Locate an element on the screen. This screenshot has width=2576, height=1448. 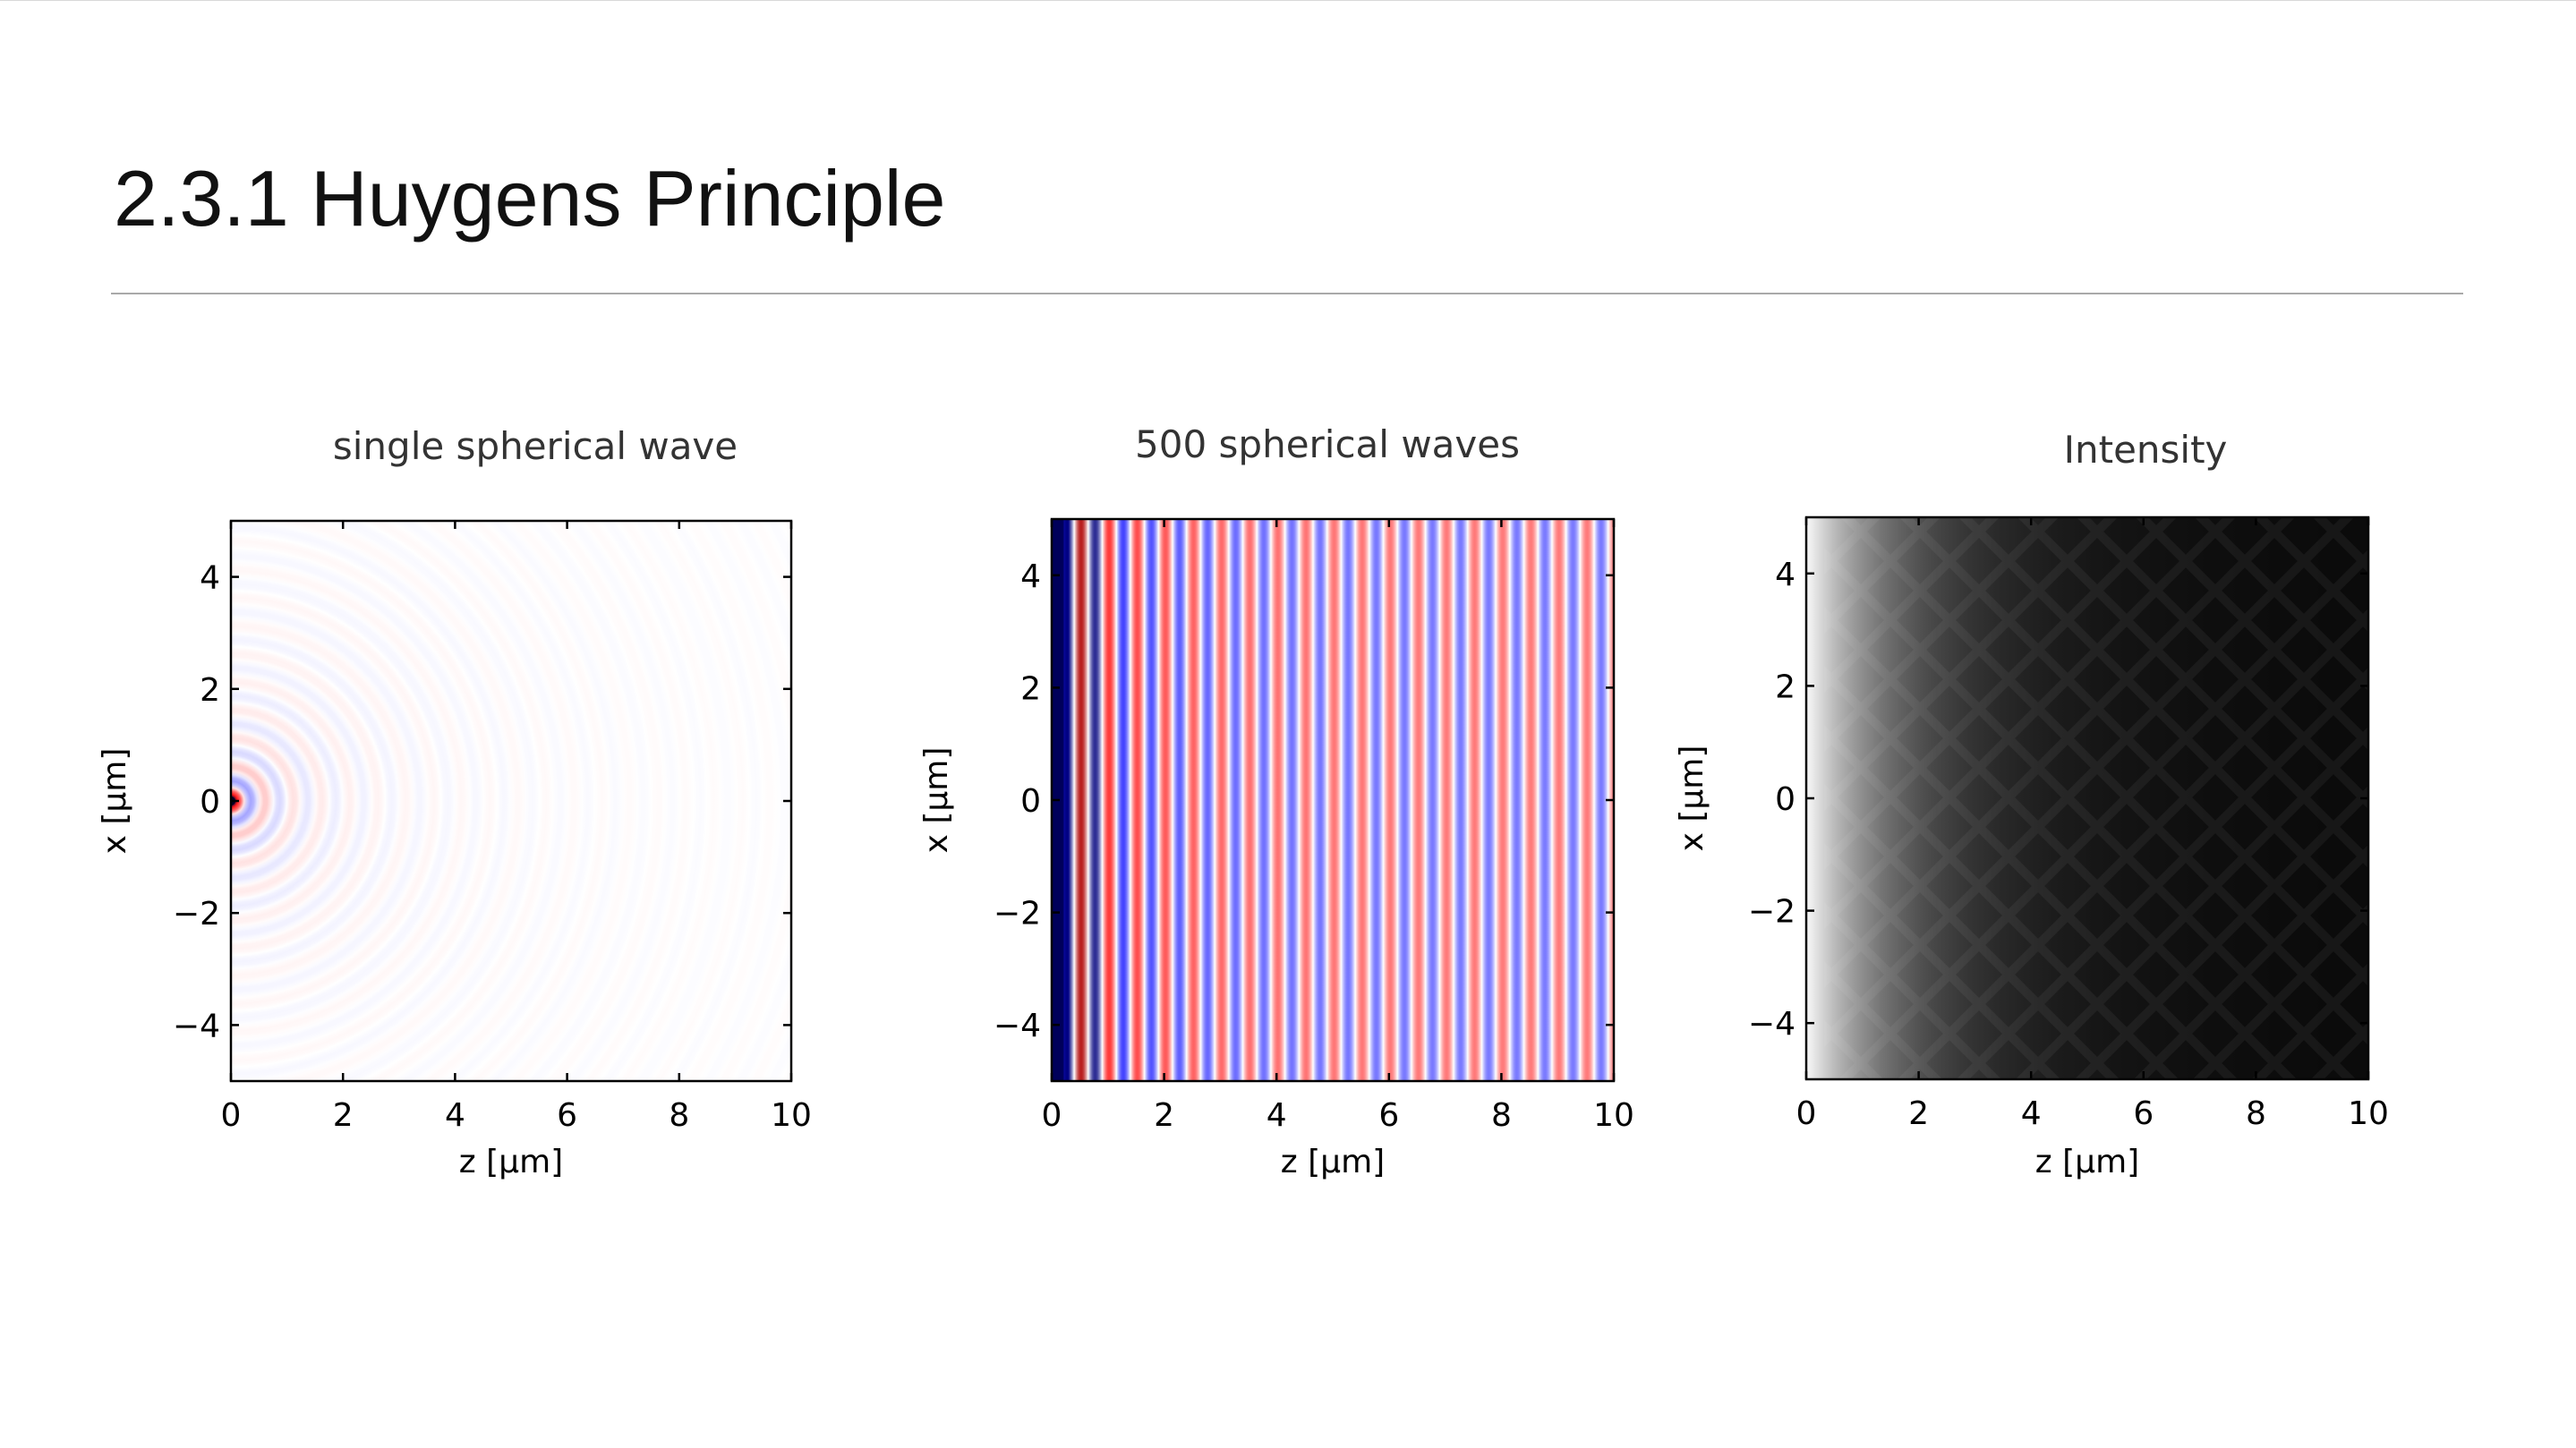
title-divider is located at coordinates (1287, 293).